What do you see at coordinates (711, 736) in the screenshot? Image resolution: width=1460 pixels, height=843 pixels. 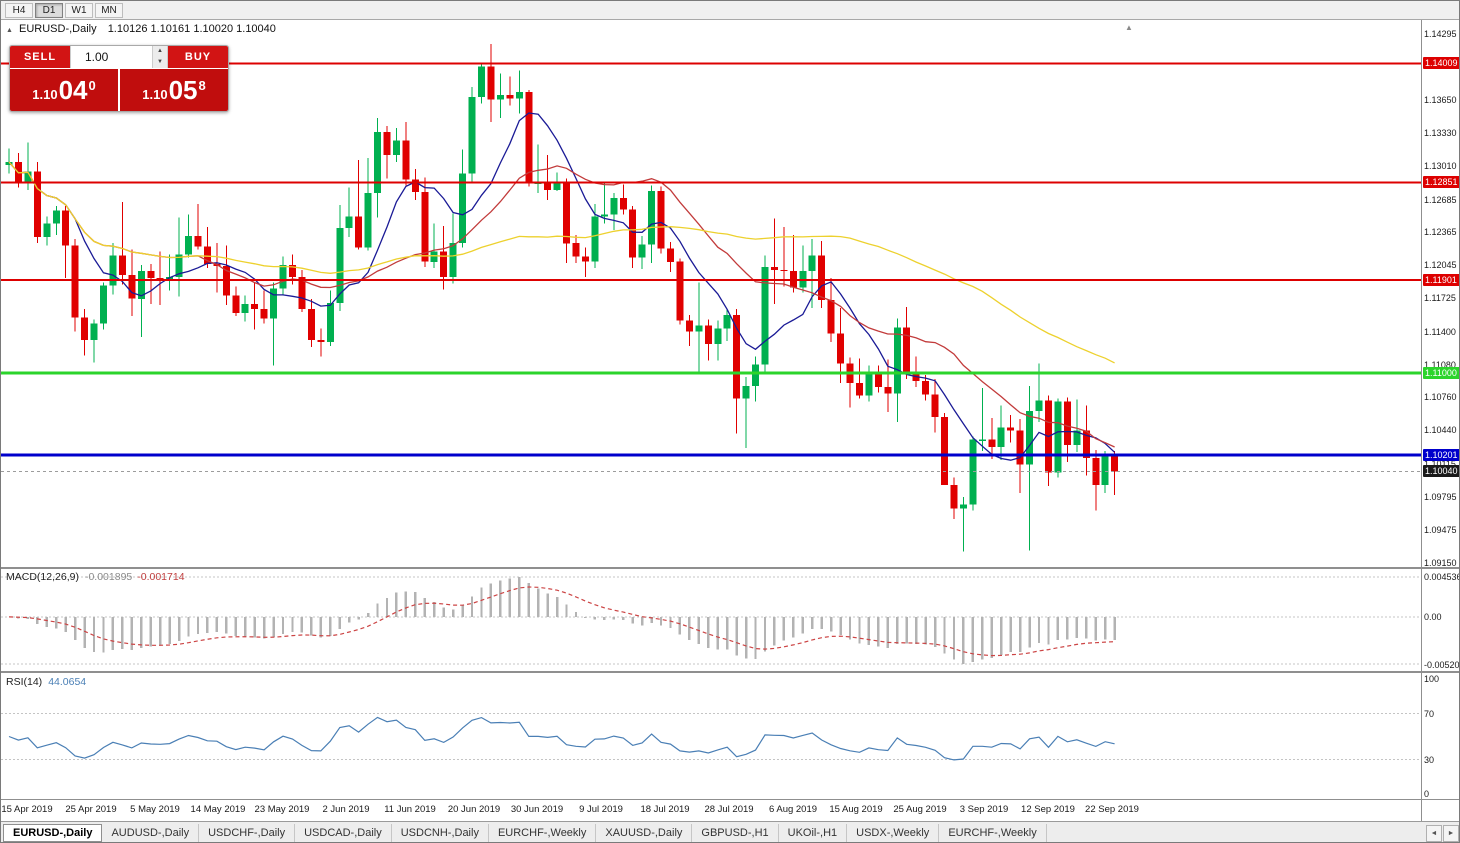 I see `rsi-pane` at bounding box center [711, 736].